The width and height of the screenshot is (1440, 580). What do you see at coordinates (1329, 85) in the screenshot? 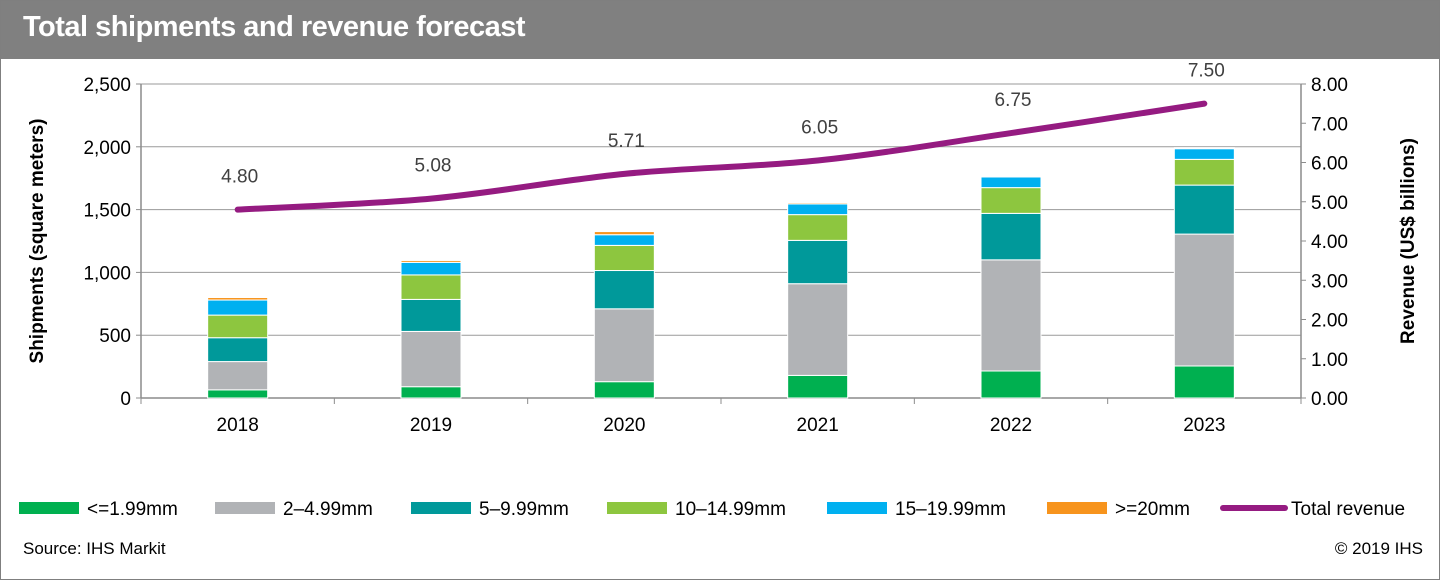
I see `y-right-tick-label: 8.00` at bounding box center [1329, 85].